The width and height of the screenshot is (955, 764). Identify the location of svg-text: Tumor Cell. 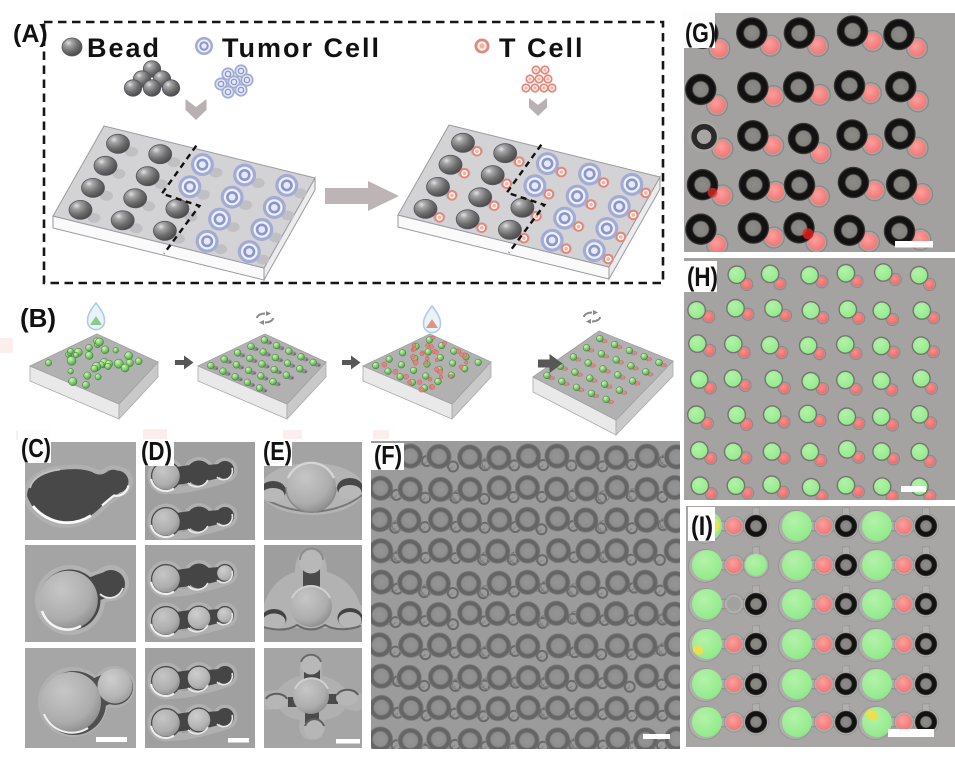
(301, 48).